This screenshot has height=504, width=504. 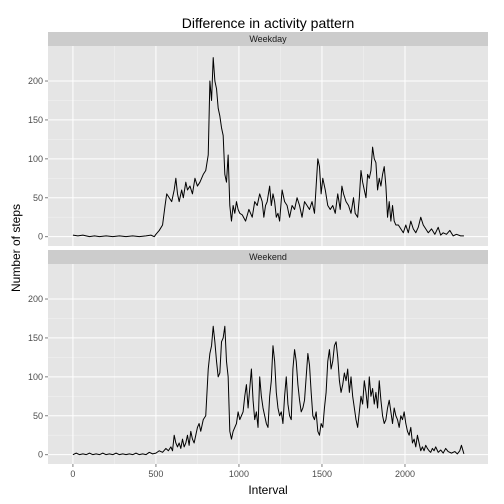 I want to click on strip-label-weekday: Weekday, so click(x=268, y=39).